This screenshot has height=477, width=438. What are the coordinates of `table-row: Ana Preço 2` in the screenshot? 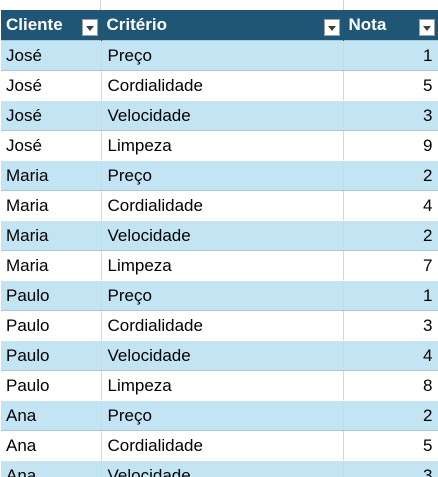 It's located at (219, 415).